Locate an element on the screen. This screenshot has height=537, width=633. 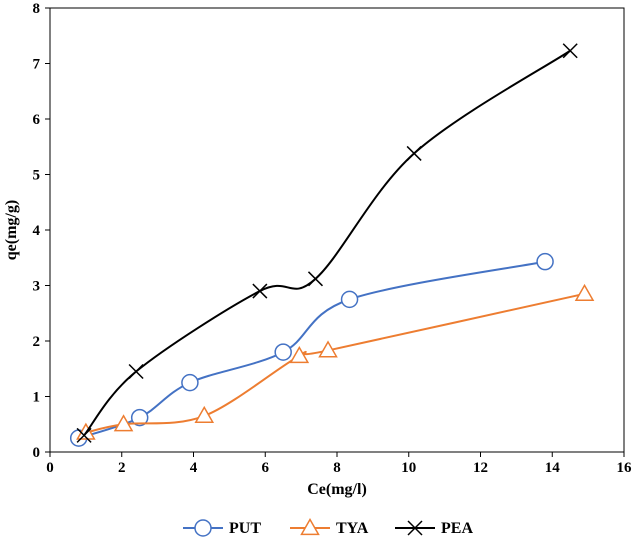
y-tick-label: 3 is located at coordinates (37, 287).